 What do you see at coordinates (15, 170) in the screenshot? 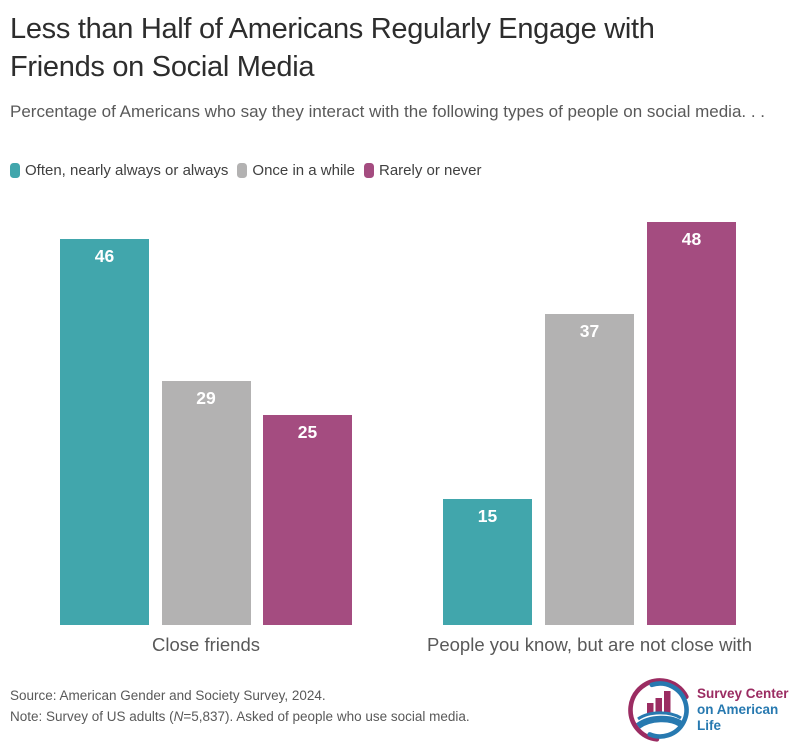
I see `legend-swatch-teal-icon` at bounding box center [15, 170].